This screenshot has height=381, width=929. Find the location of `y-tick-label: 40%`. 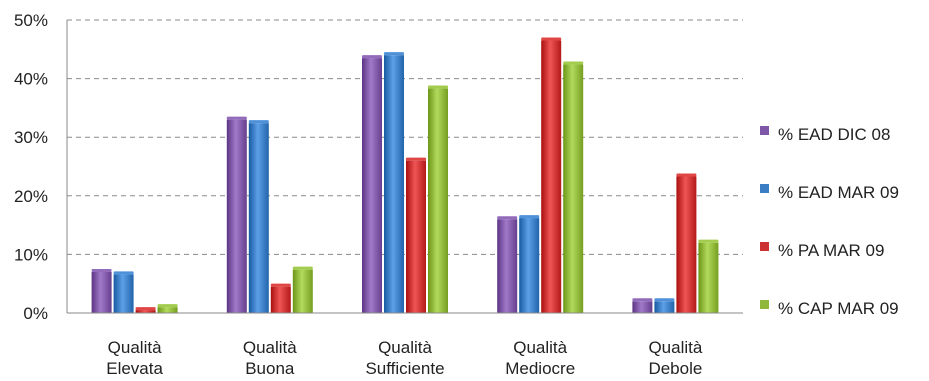

y-tick-label: 40% is located at coordinates (31, 79).